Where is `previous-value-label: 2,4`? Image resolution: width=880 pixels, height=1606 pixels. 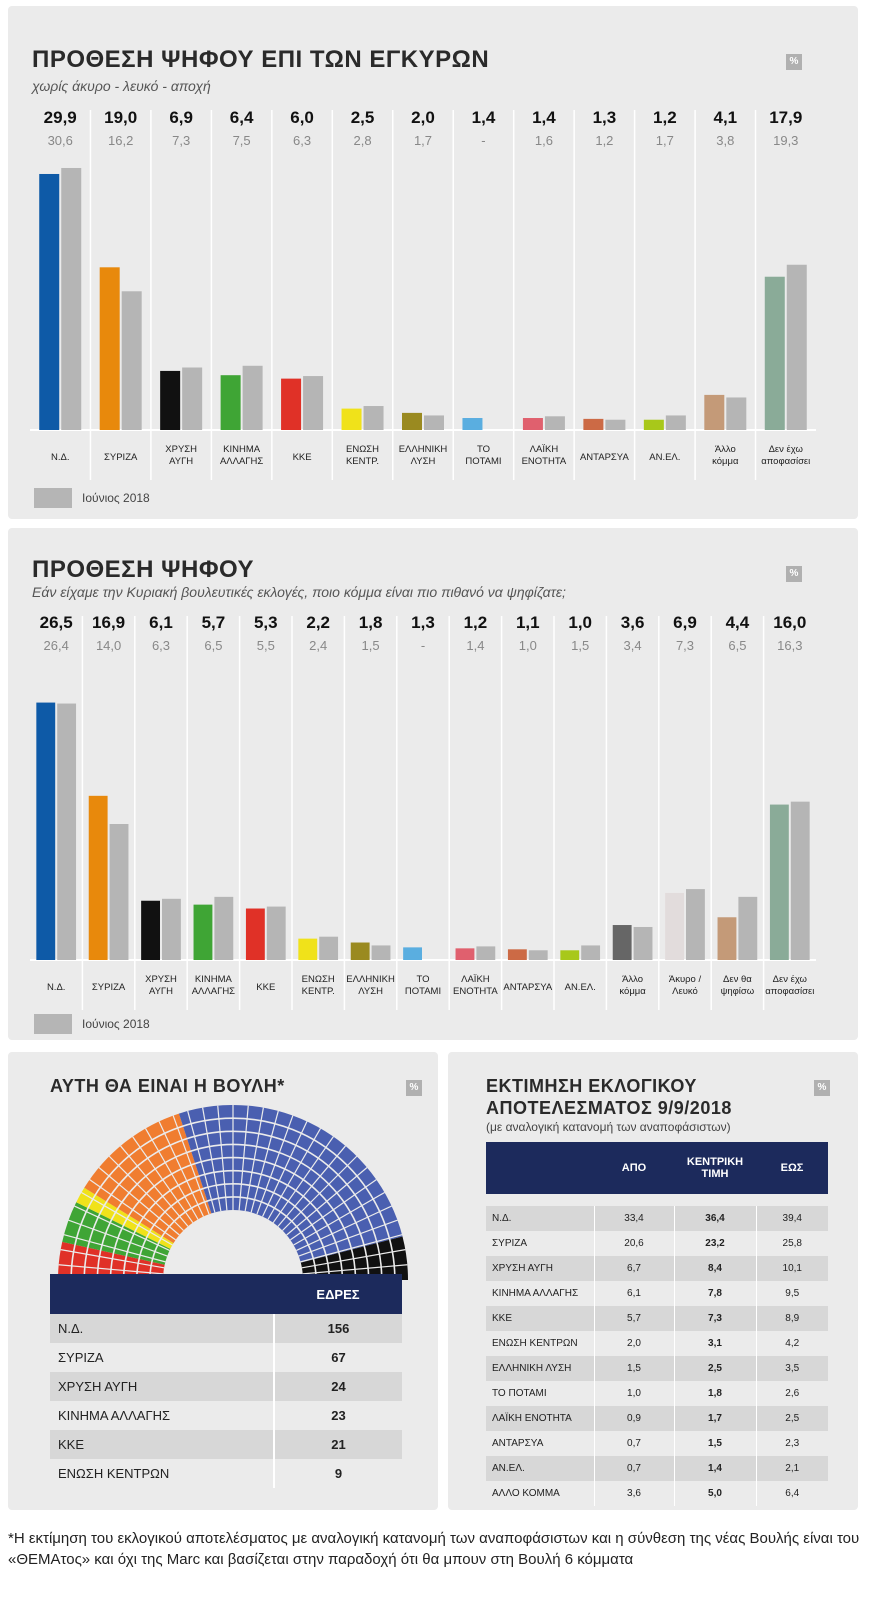
previous-value-label: 2,4 is located at coordinates (318, 645).